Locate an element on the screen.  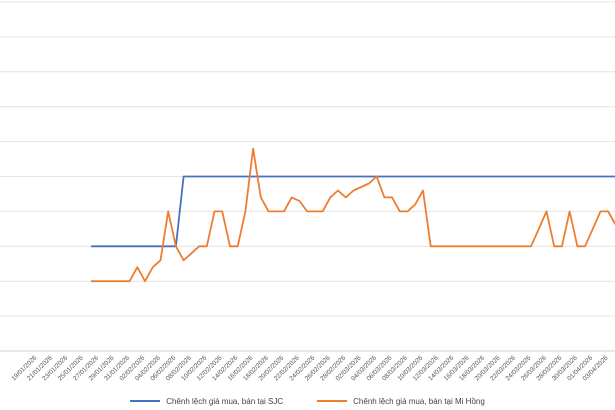
legend-item-mi-hong: Chênh lệch giá mua, bán tại Mi Hồng is located at coordinates (401, 401).